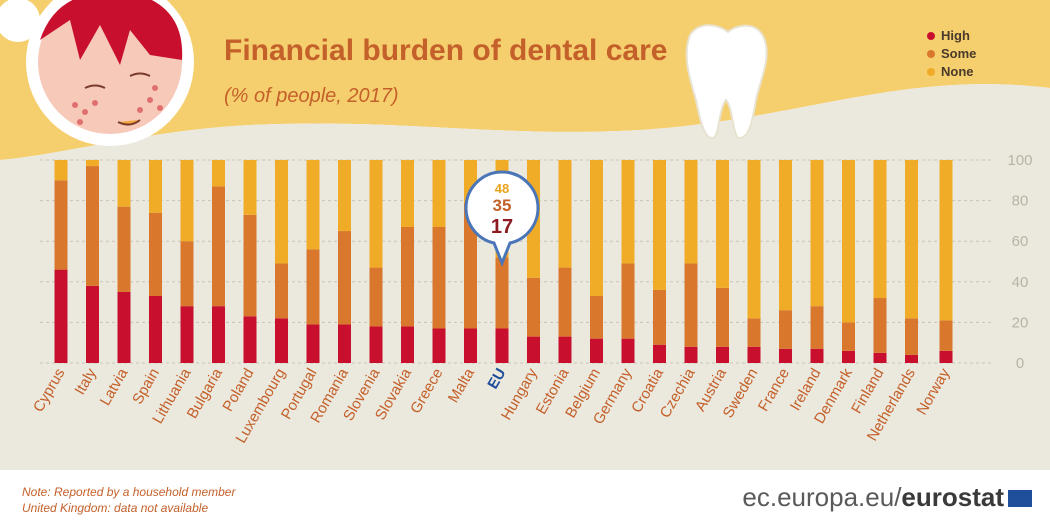 Image resolution: width=1050 pixels, height=525 pixels. I want to click on bar-czechia-high, so click(691, 354).